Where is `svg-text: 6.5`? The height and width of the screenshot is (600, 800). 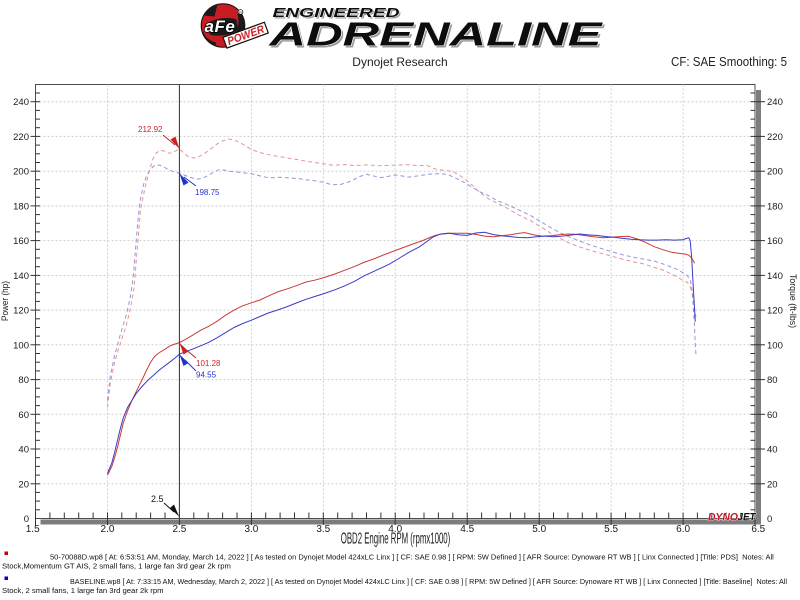 svg-text: 6.5 is located at coordinates (758, 529).